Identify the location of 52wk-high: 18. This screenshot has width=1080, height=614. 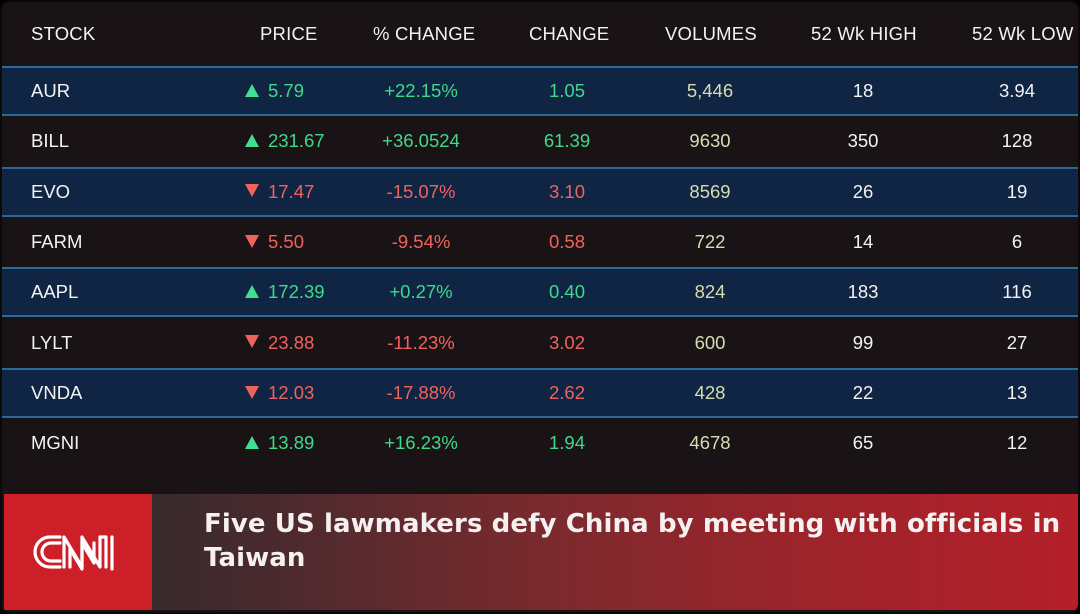
(863, 91).